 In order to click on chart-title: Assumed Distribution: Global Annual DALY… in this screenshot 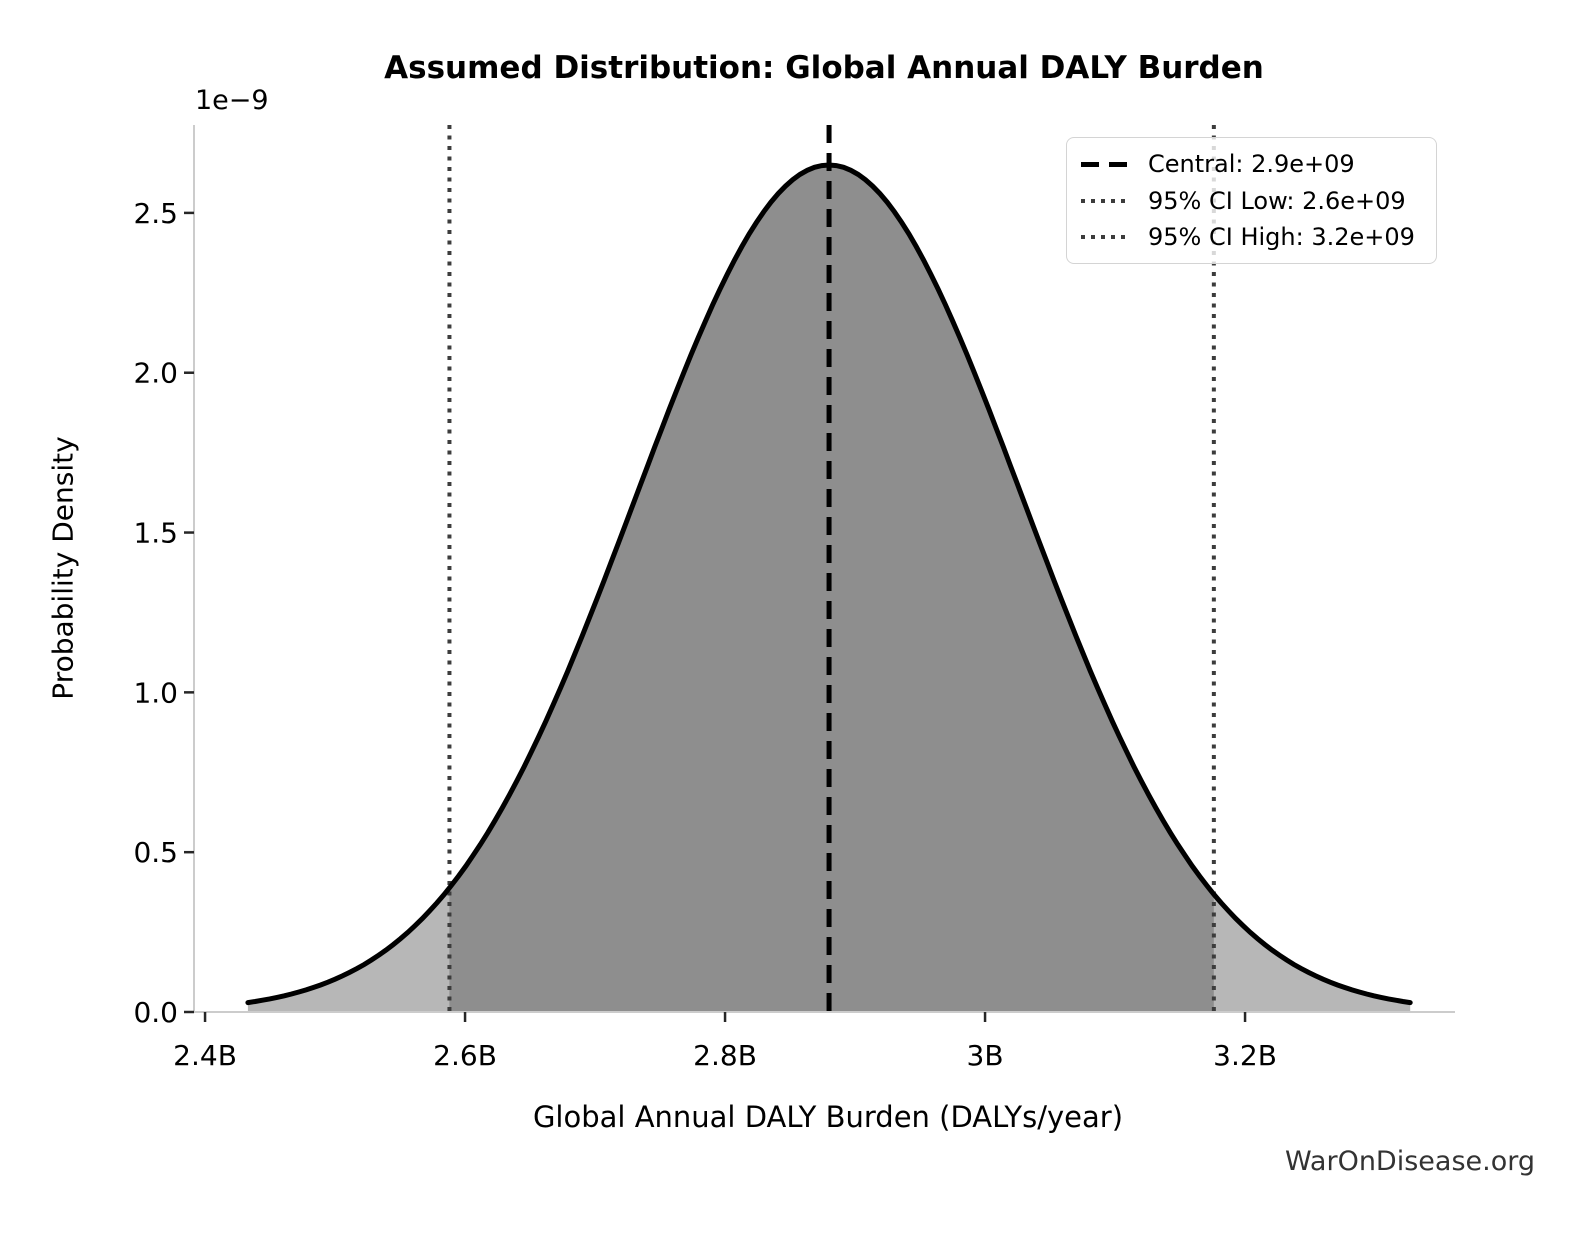, I will do `click(824, 68)`.